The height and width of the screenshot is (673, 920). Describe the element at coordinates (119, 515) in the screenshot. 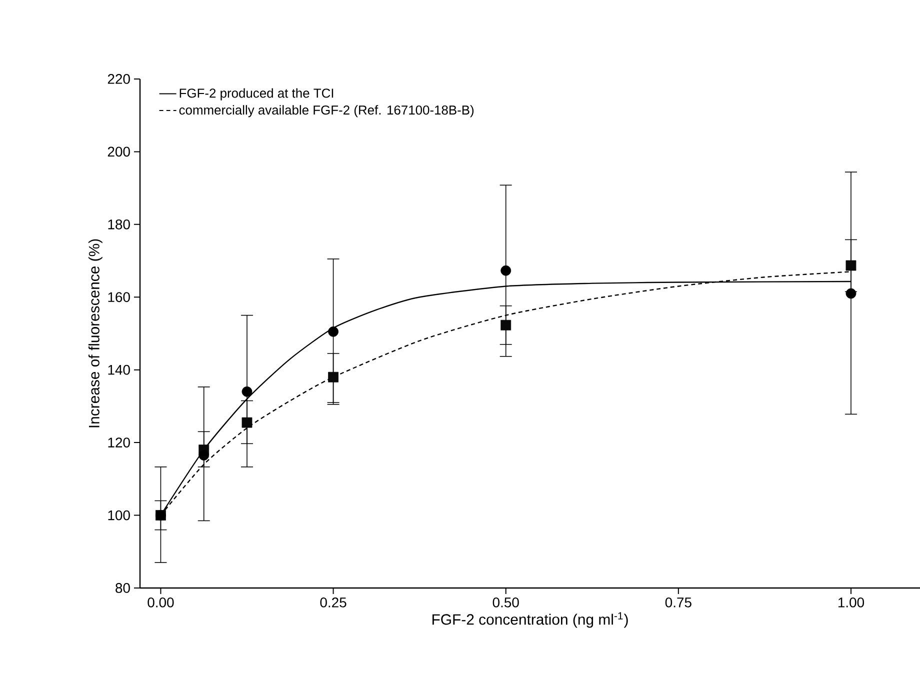

I see `y-tick-label: 100` at that location.